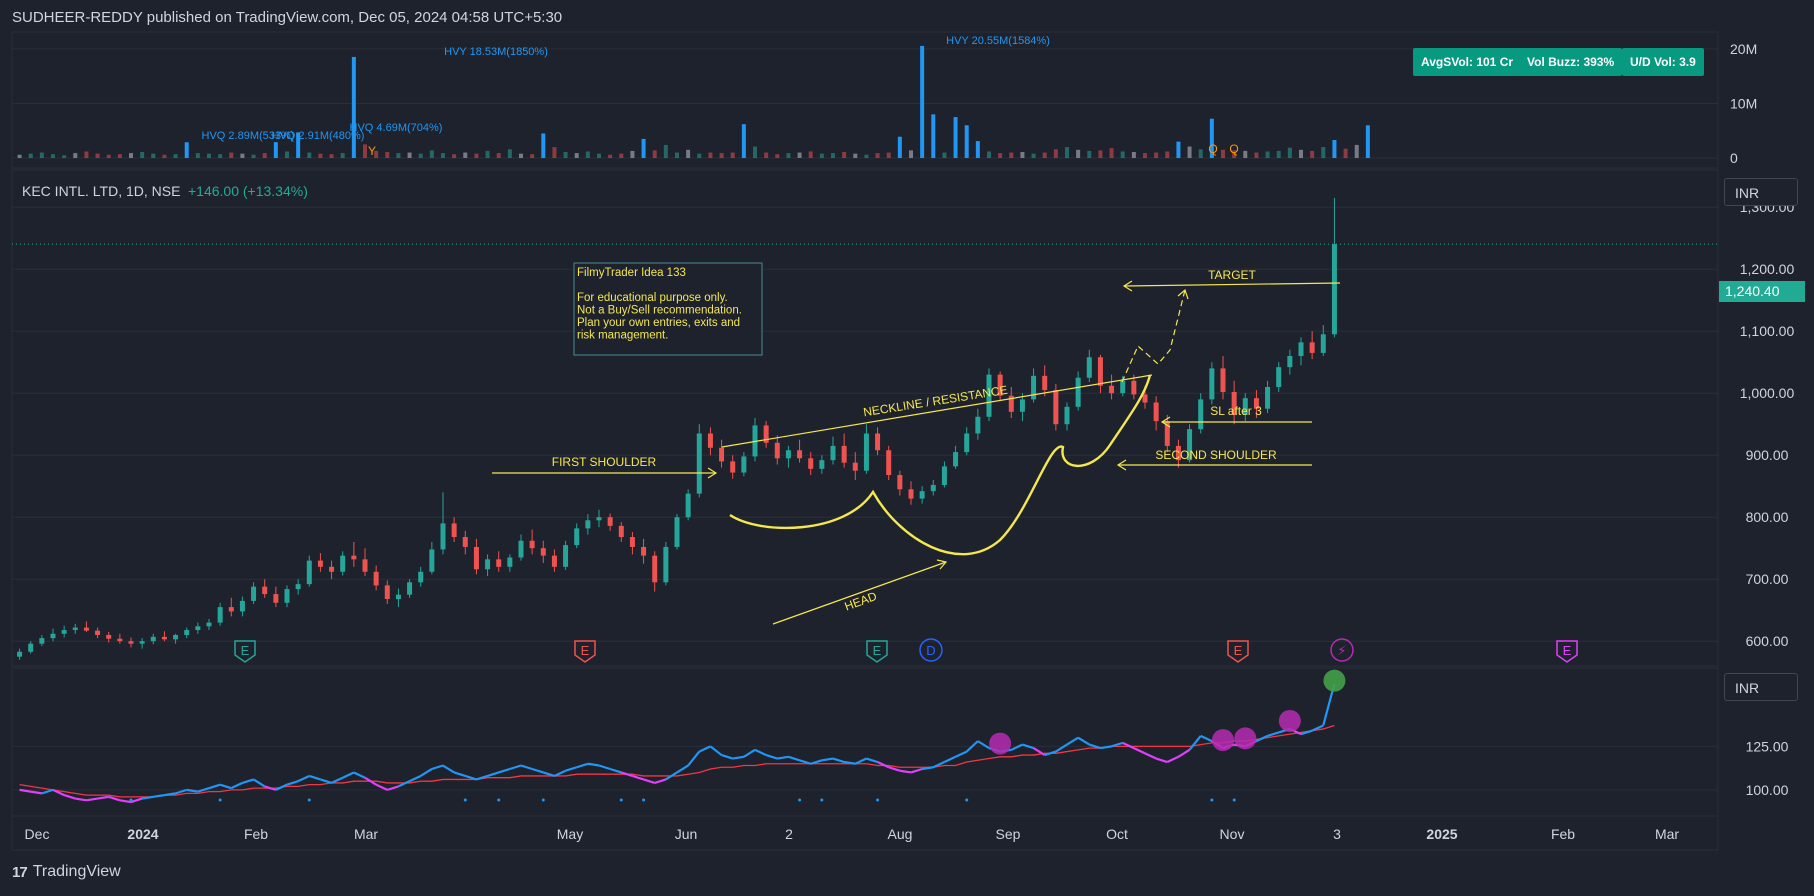  I want to click on volume-spike-label: HVQ 2.89M(533%), so click(248, 136).